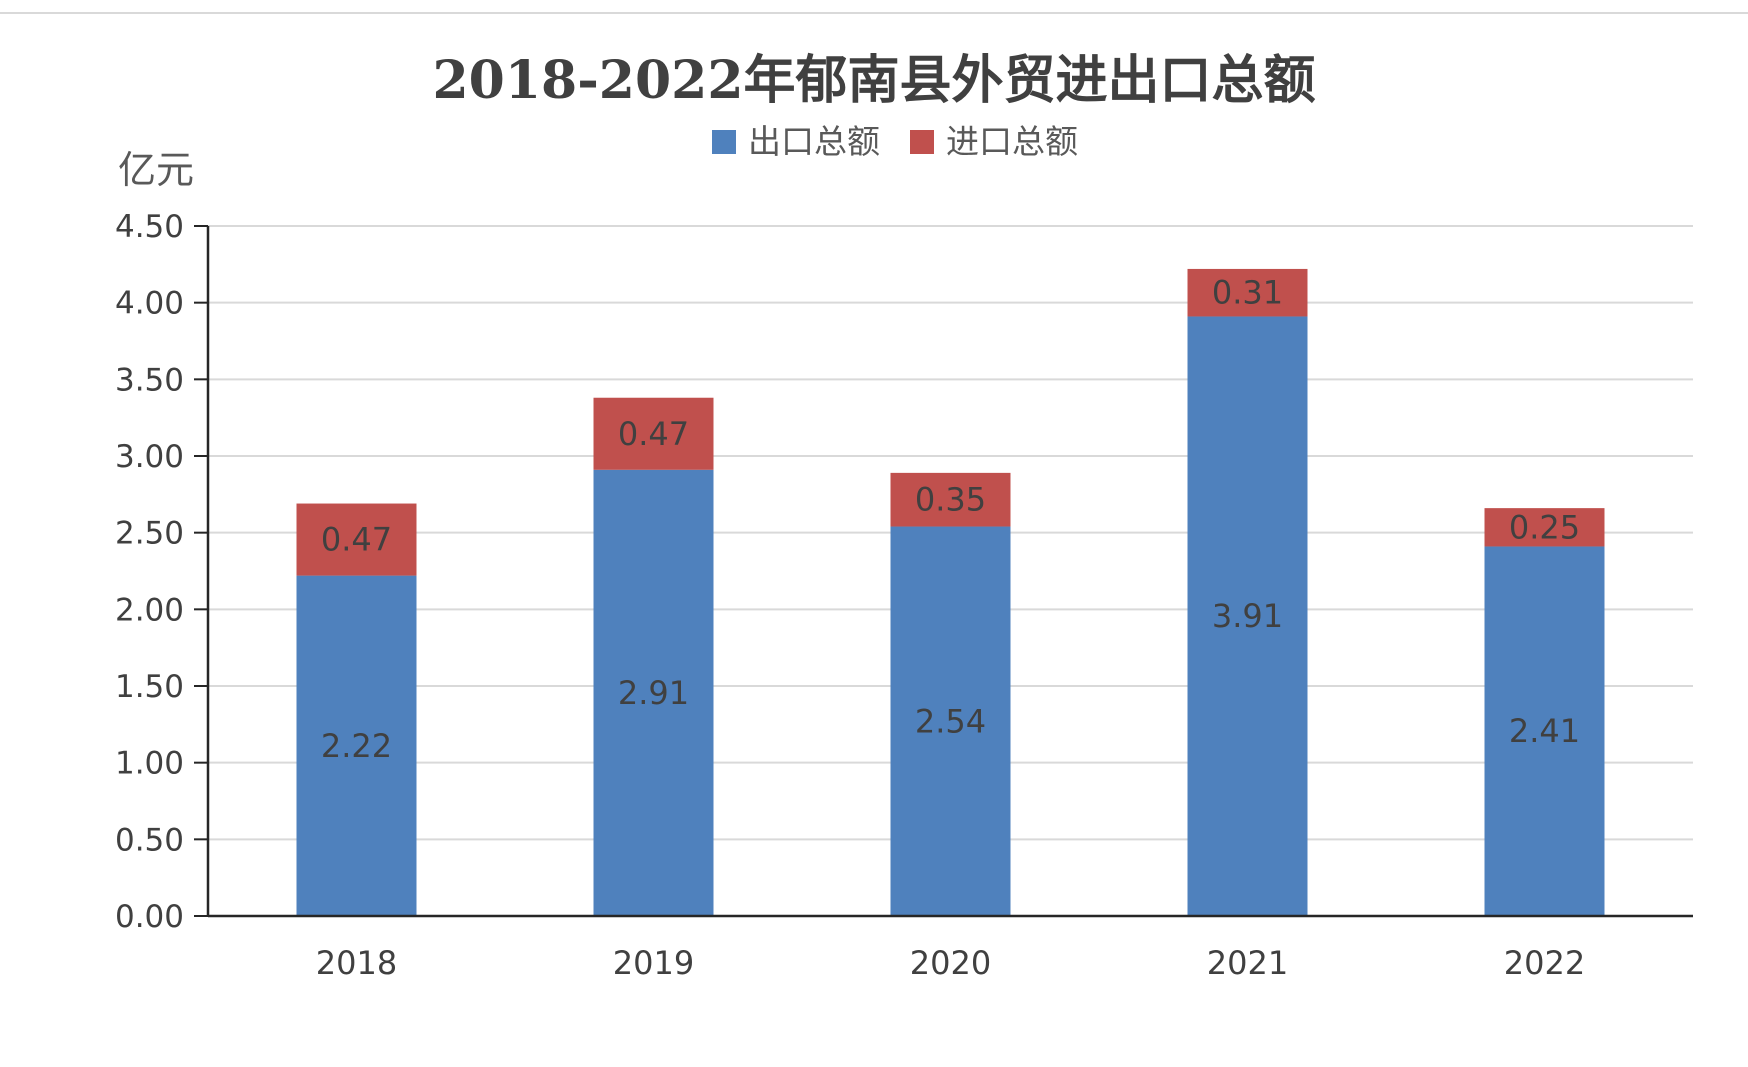 Image resolution: width=1748 pixels, height=1067 pixels. I want to click on bar-export-2018, so click(356, 745).